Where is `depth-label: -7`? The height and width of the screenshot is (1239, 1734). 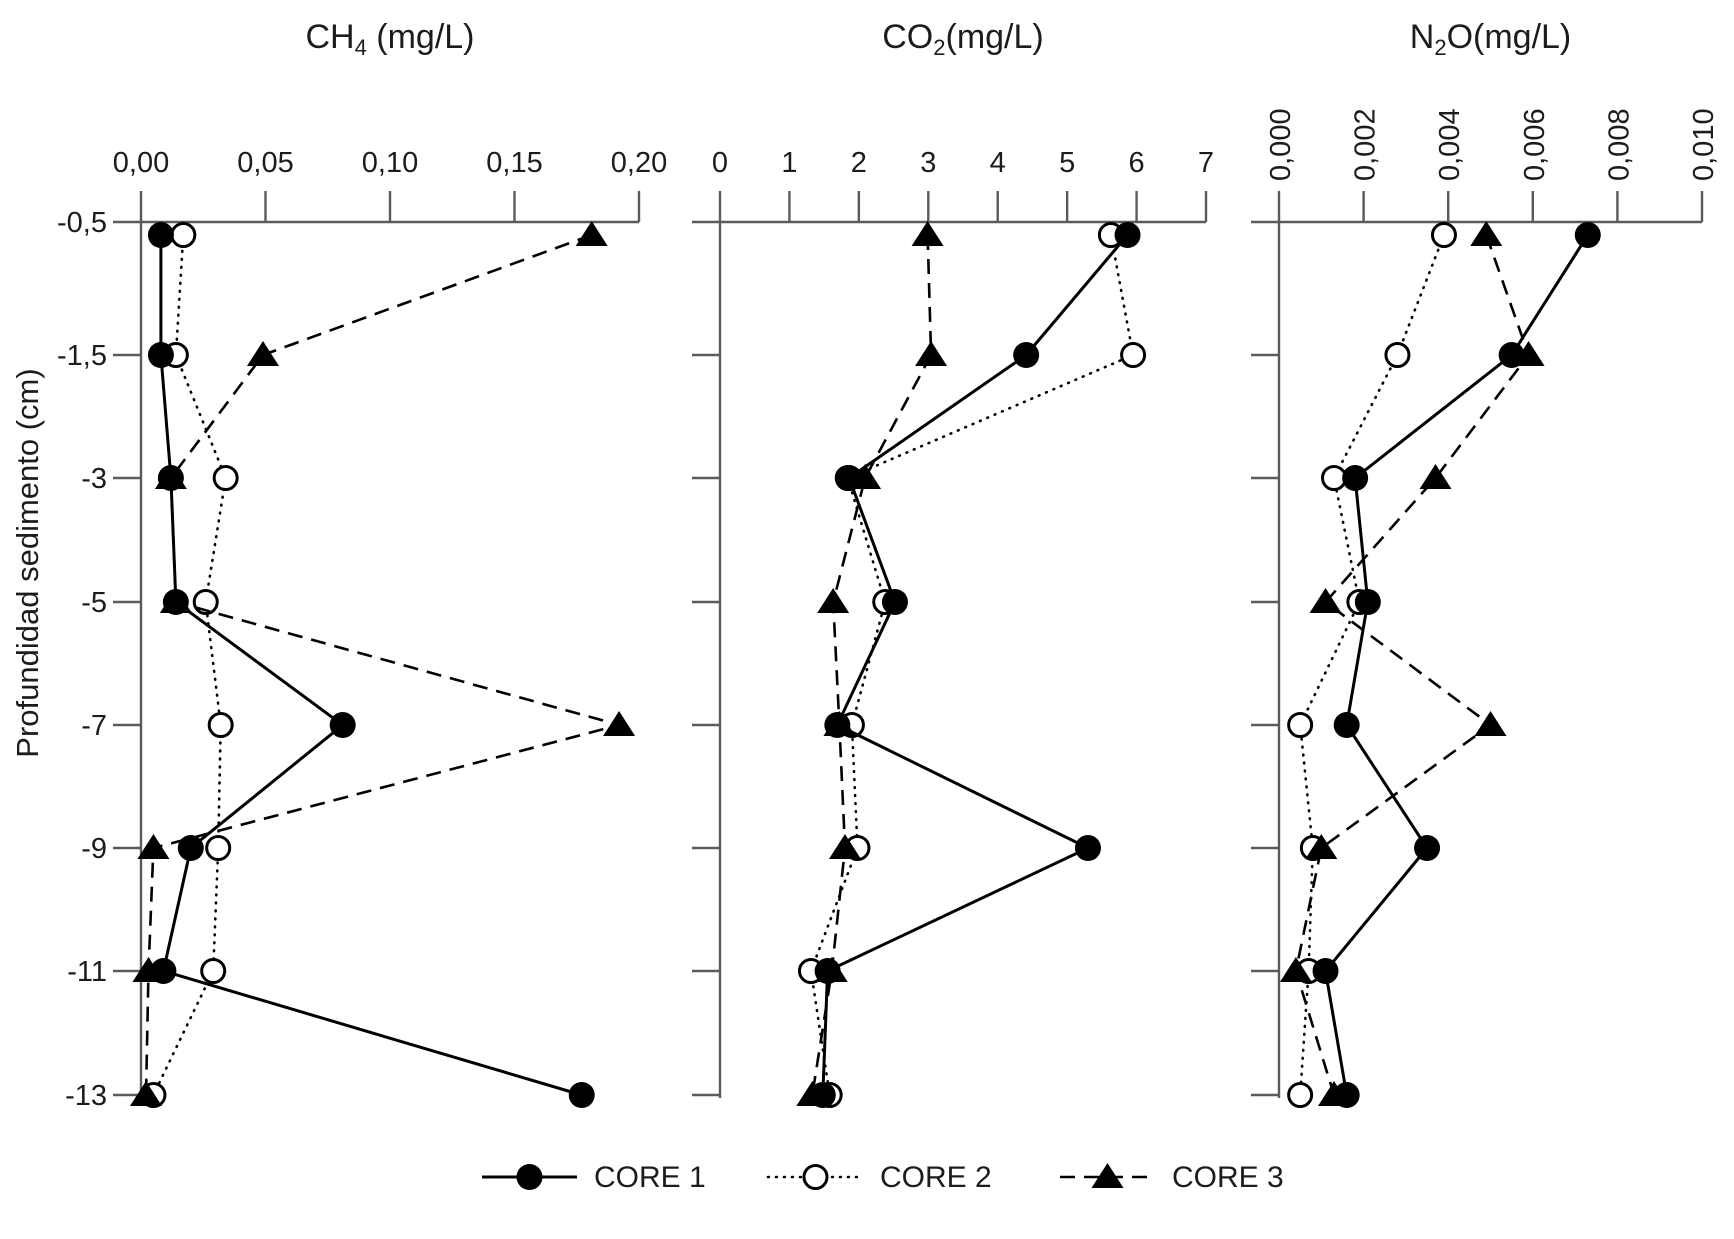
depth-label: -7 is located at coordinates (94, 726).